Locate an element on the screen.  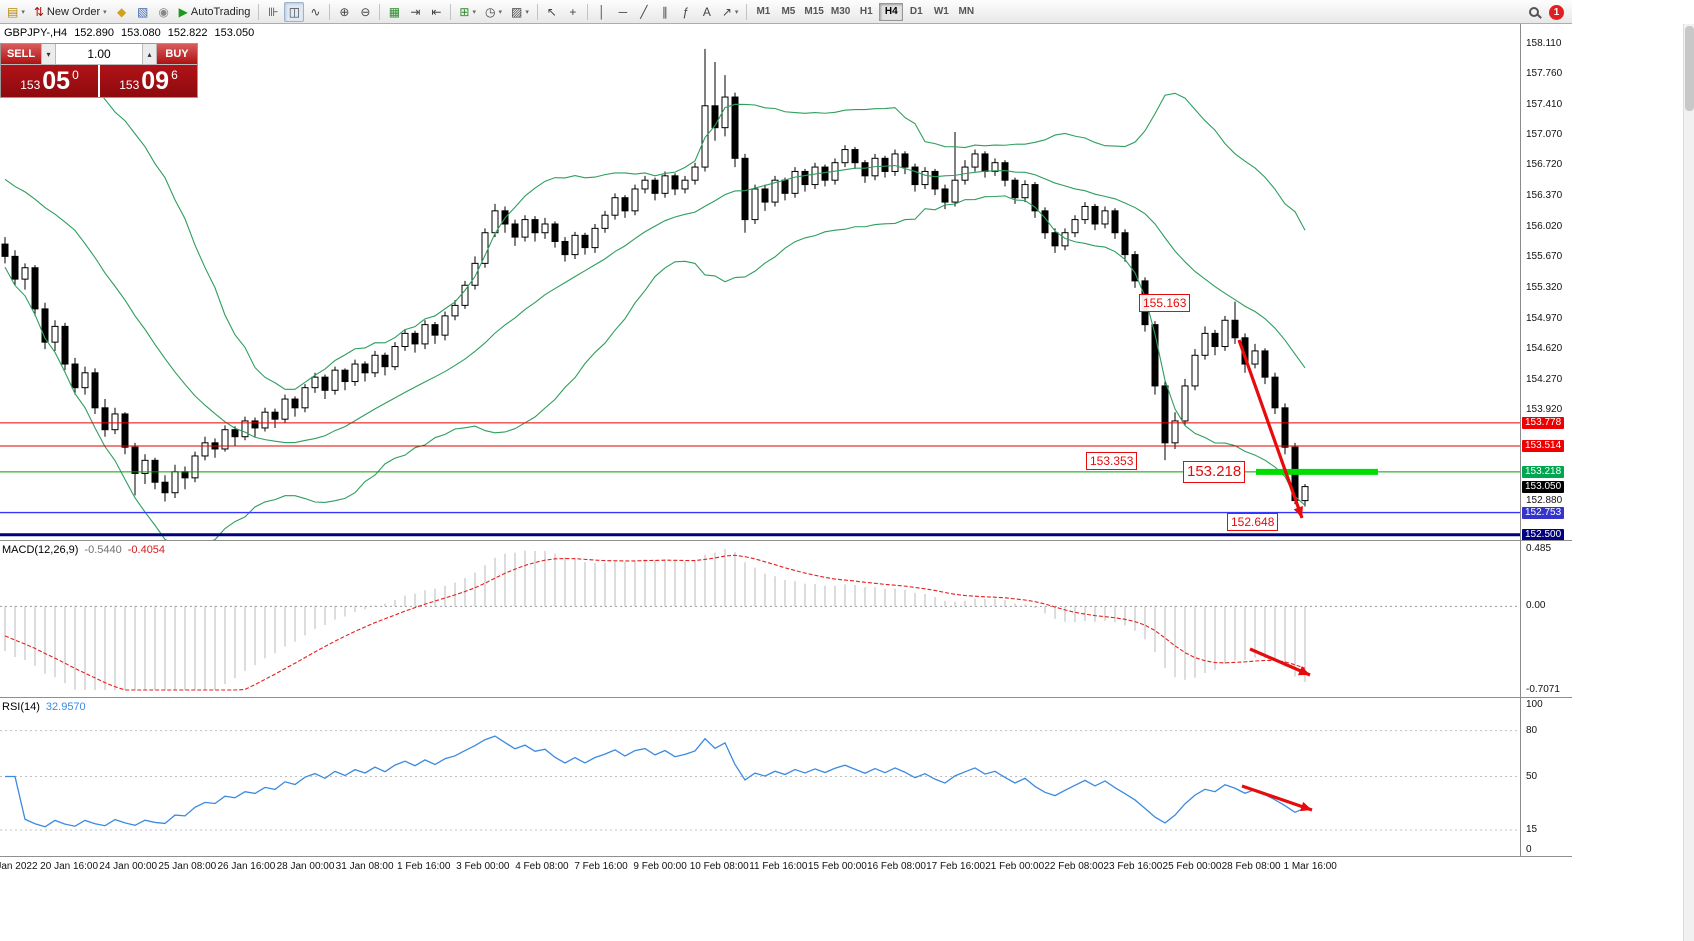
ohlc-close: 153.050 is located at coordinates (234, 33).